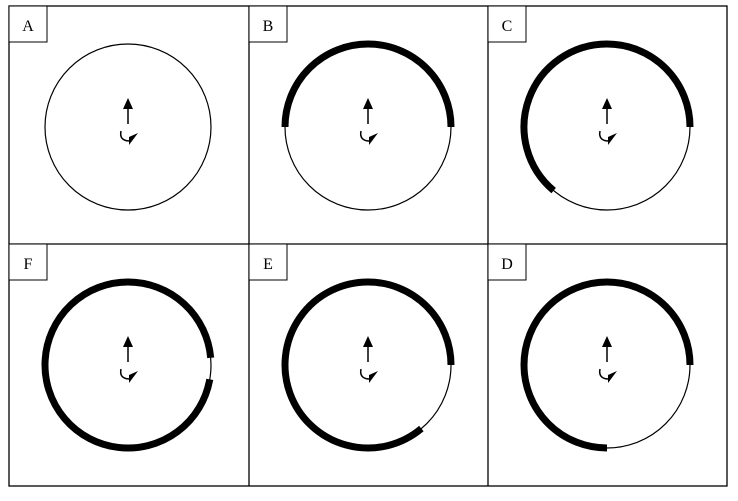 The height and width of the screenshot is (501, 738). I want to click on panel-f: F, so click(111, 347).